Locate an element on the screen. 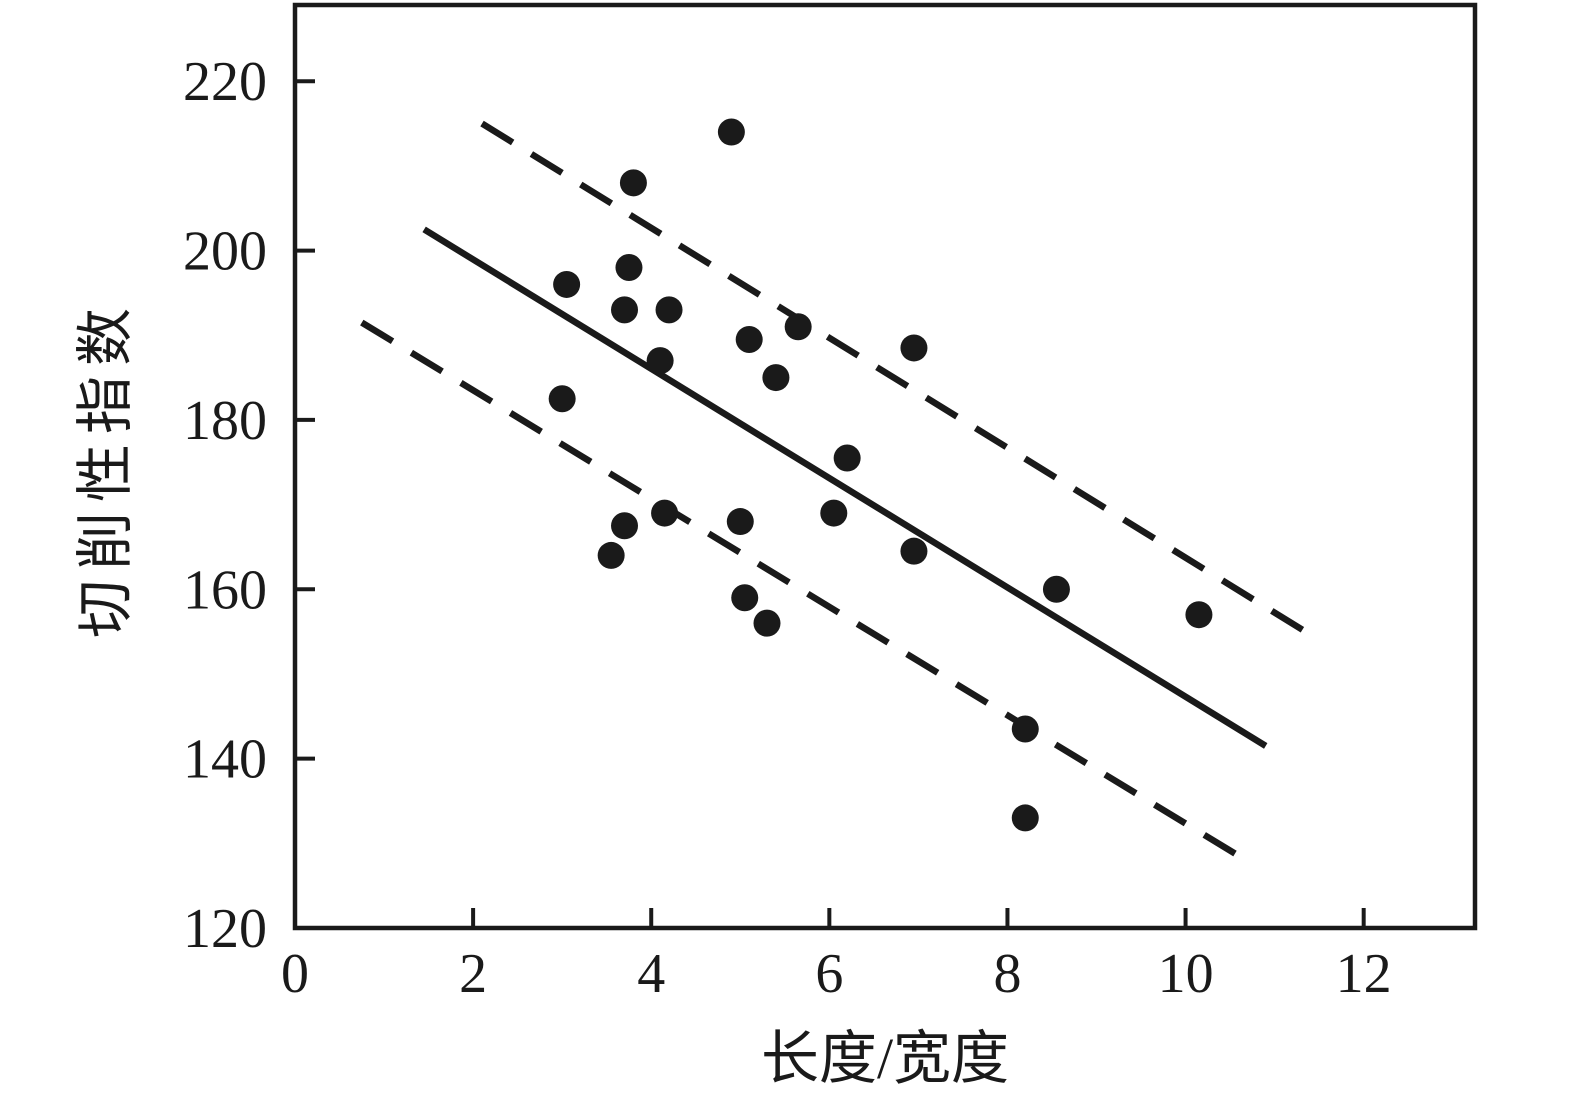 This screenshot has height=1099, width=1575. x-tick-label: 10 is located at coordinates (1186, 974).